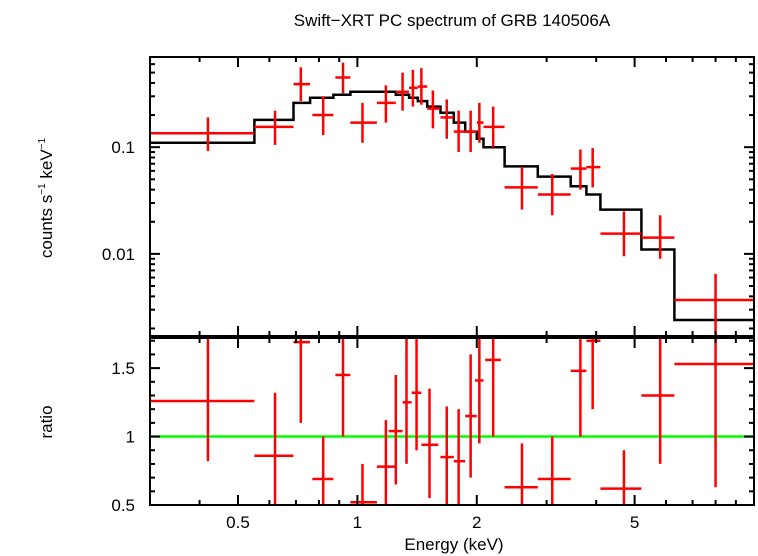 This screenshot has width=758, height=556. What do you see at coordinates (46, 166) in the screenshot?
I see `ylabel-part-2: keV` at bounding box center [46, 166].